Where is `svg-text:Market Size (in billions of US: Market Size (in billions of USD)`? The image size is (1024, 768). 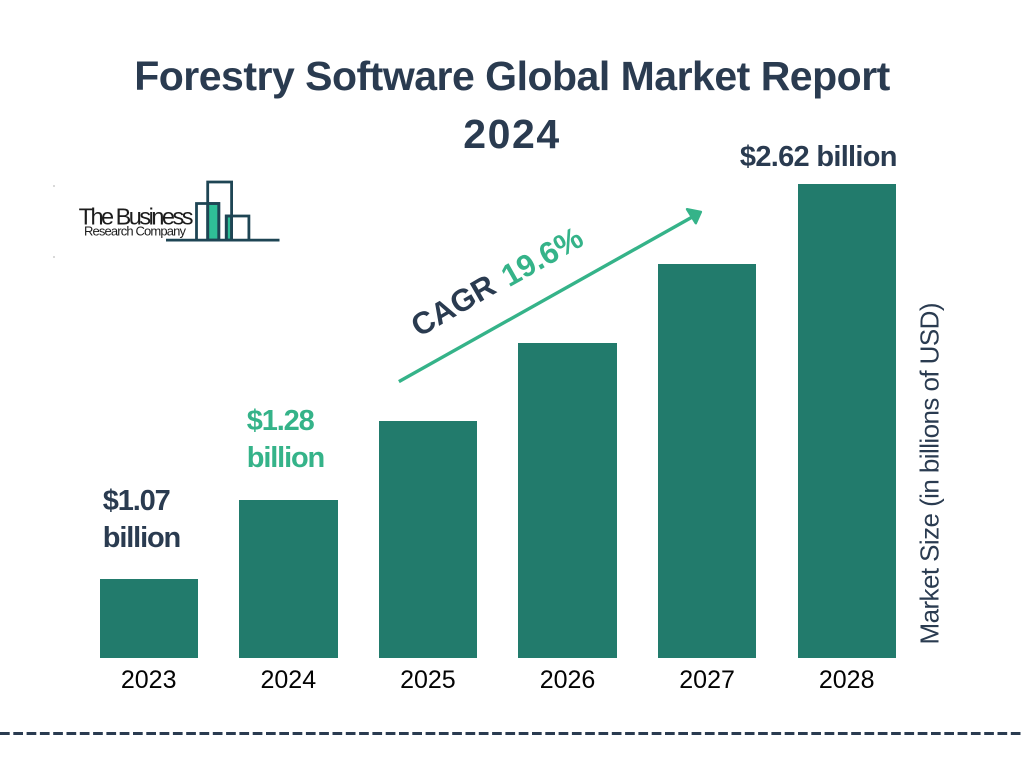 svg-text:Market Size (in billions of US: Market Size (in billions of USD) is located at coordinates (930, 474).